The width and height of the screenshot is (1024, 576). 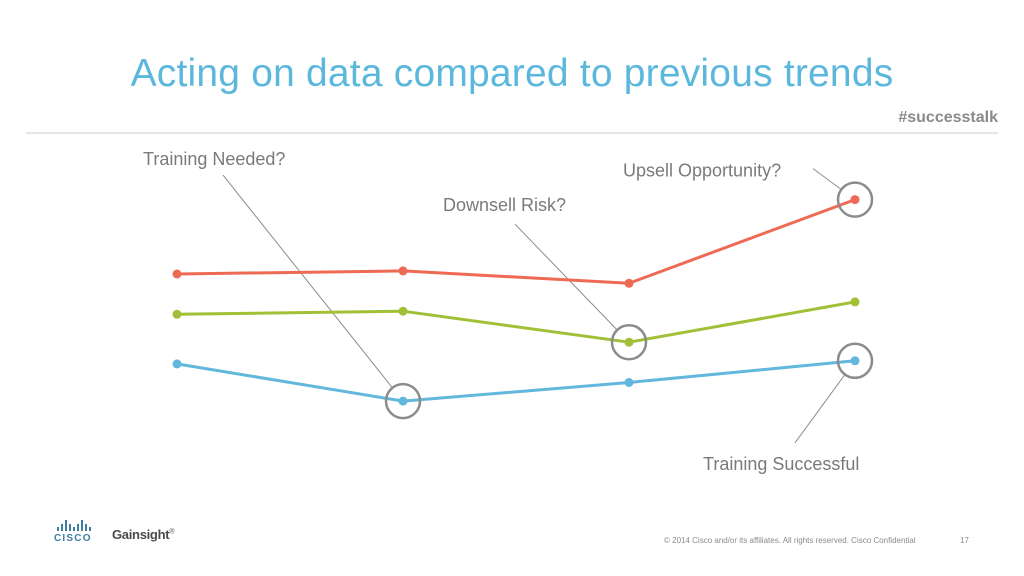 I want to click on gainsight-logo: Gainsight®, so click(x=143, y=534).